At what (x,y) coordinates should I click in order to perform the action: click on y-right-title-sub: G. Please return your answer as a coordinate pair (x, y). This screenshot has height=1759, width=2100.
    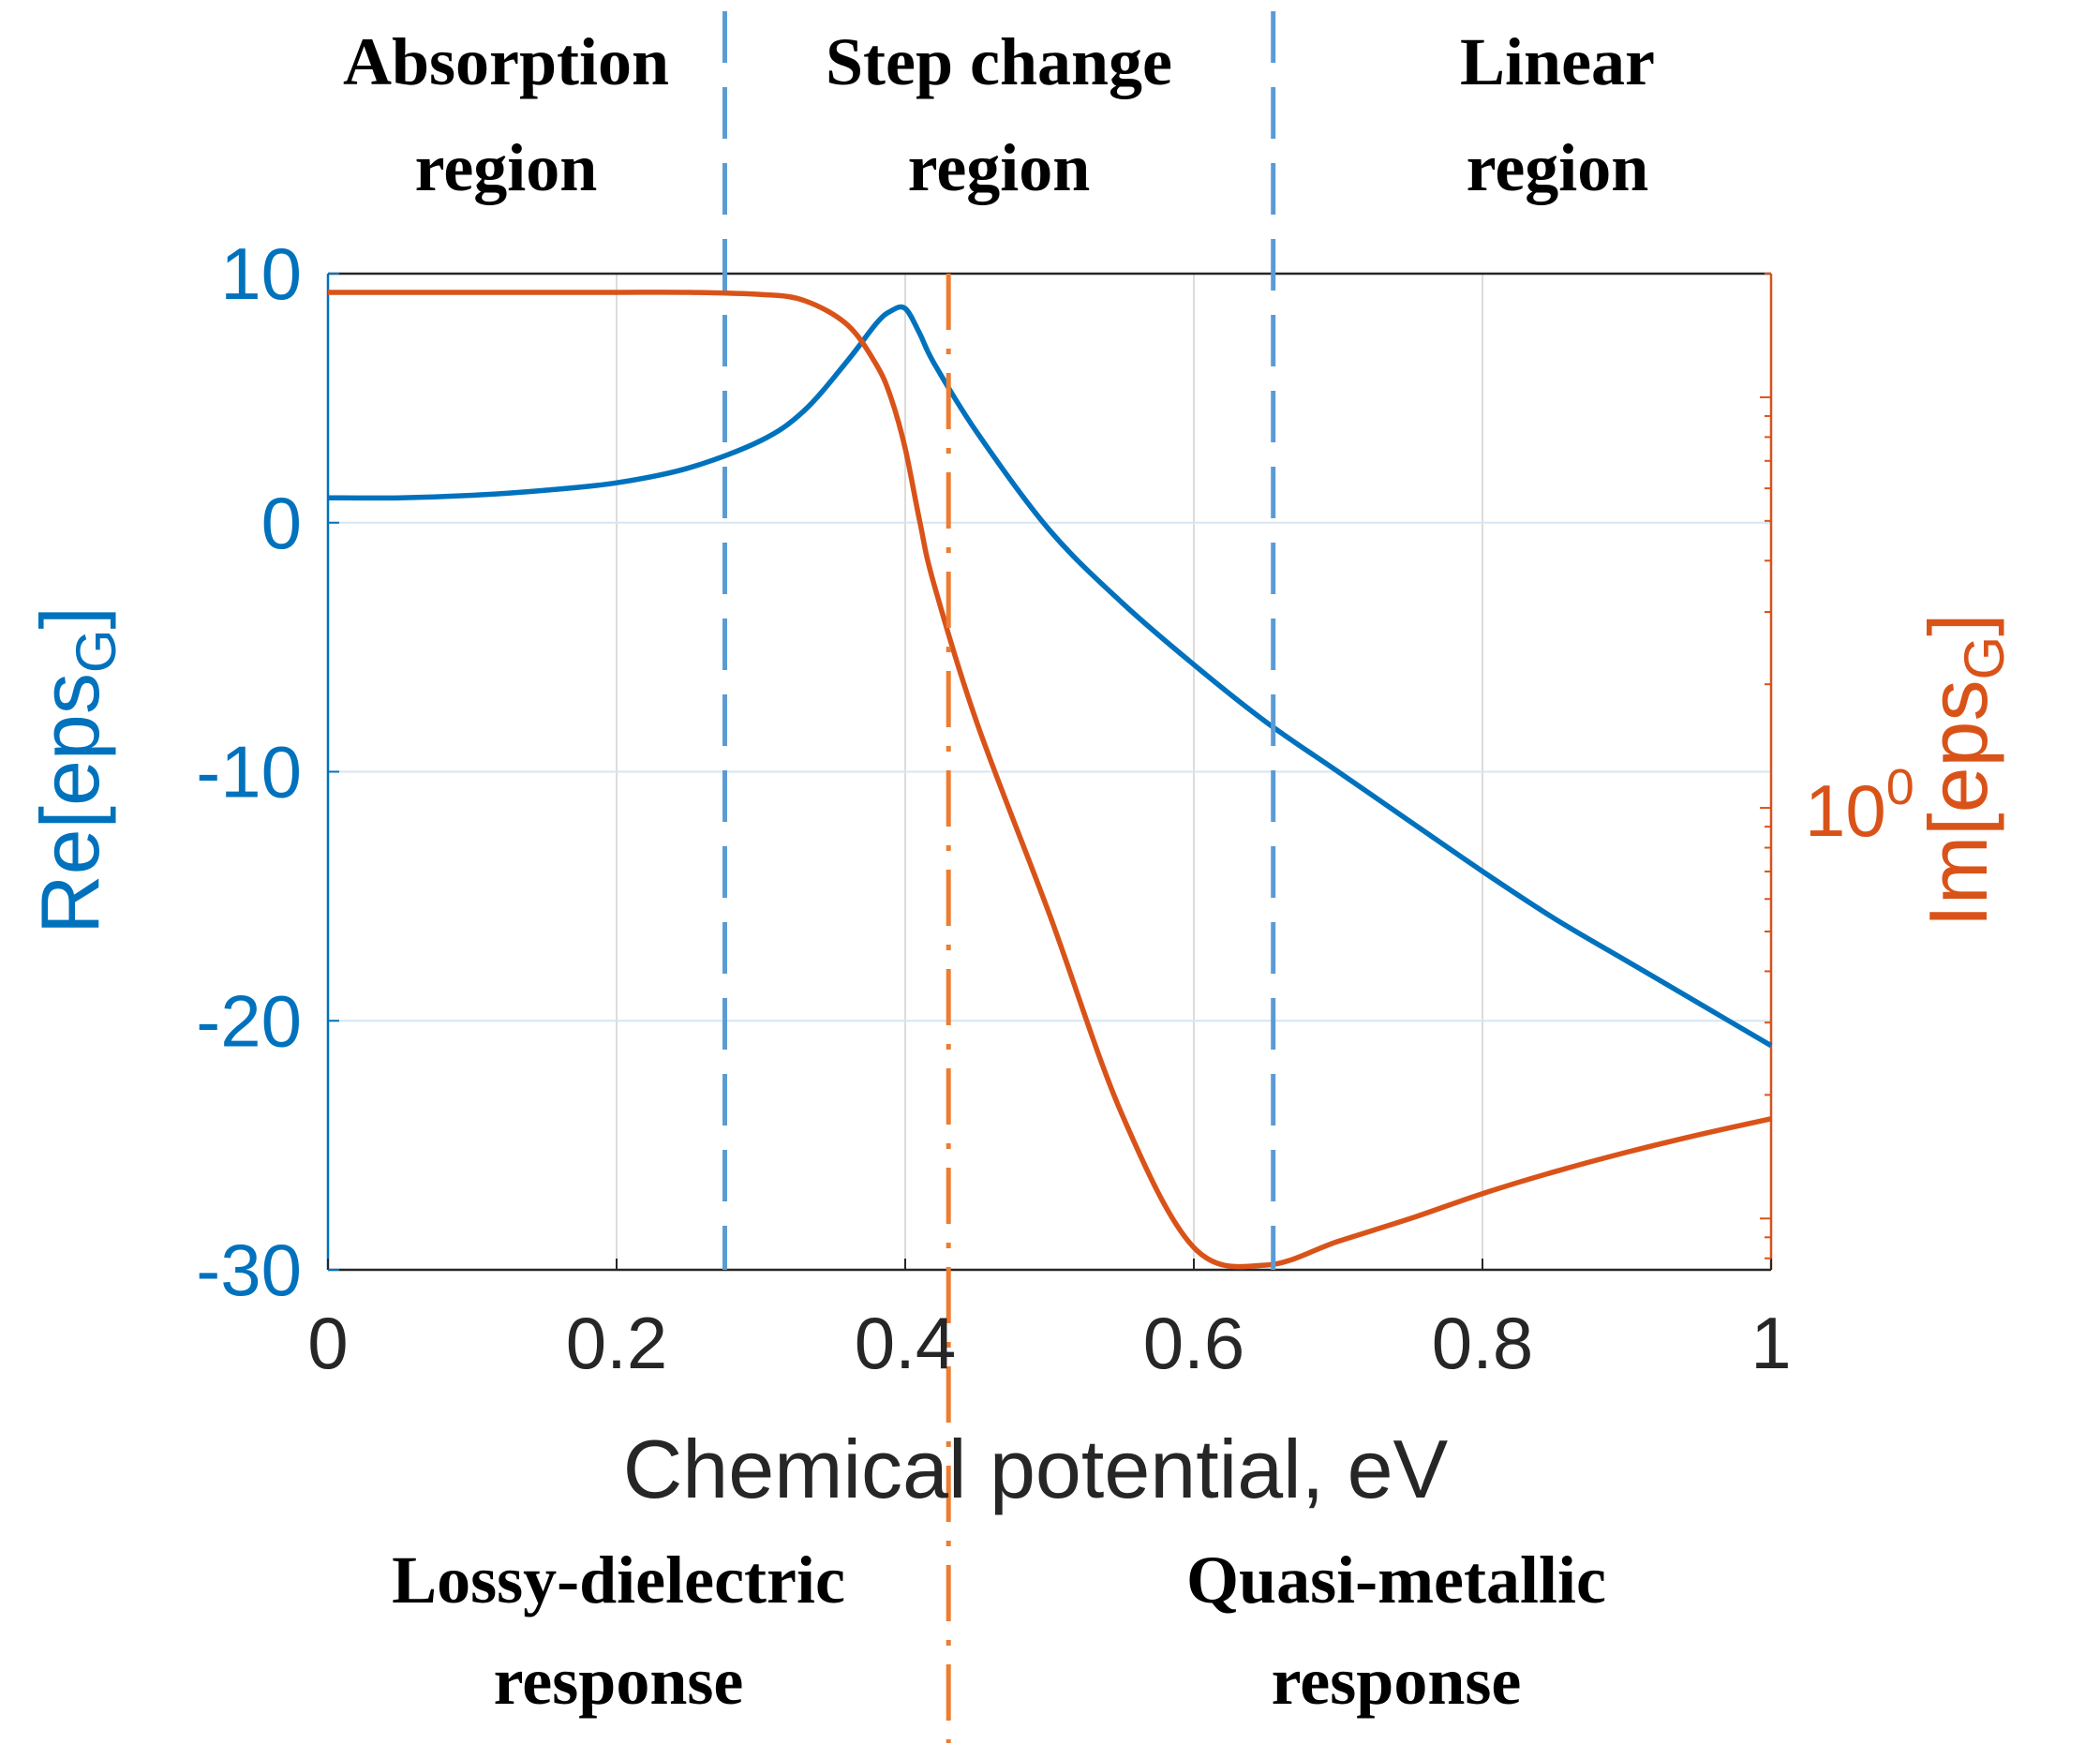
    Looking at the image, I should click on (1984, 658).